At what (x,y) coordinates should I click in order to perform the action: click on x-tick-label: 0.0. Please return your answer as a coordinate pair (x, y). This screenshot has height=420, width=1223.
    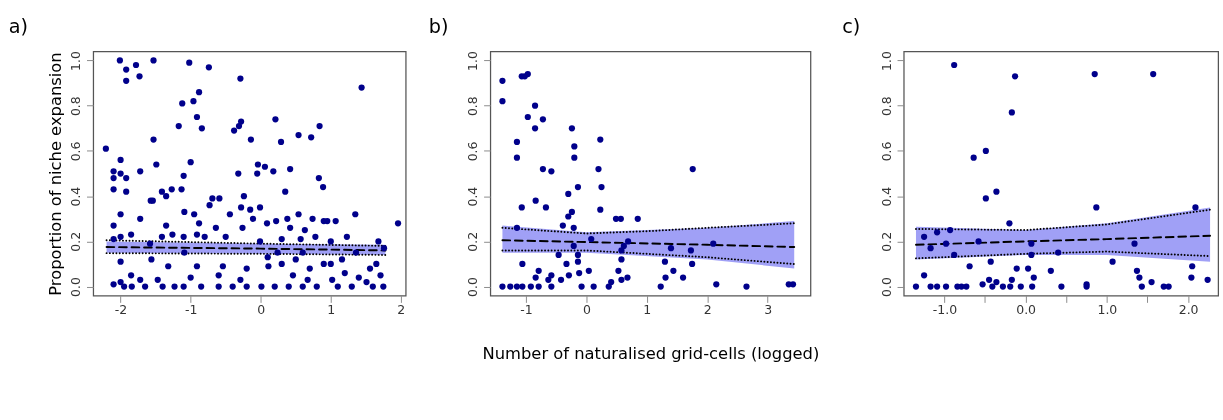
    Looking at the image, I should click on (1026, 310).